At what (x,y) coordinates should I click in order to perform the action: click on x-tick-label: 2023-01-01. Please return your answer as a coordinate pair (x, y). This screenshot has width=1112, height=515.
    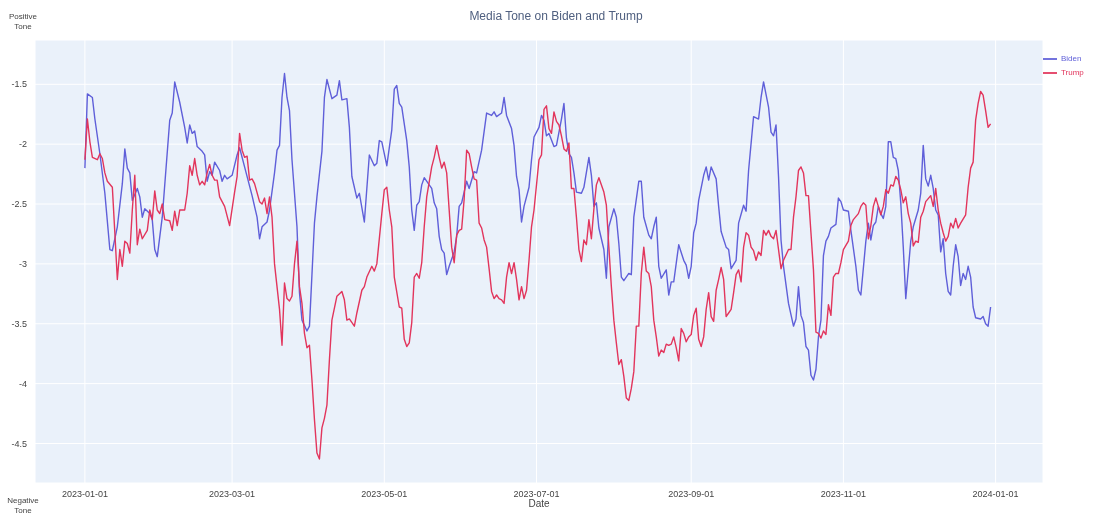
    Looking at the image, I should click on (84, 494).